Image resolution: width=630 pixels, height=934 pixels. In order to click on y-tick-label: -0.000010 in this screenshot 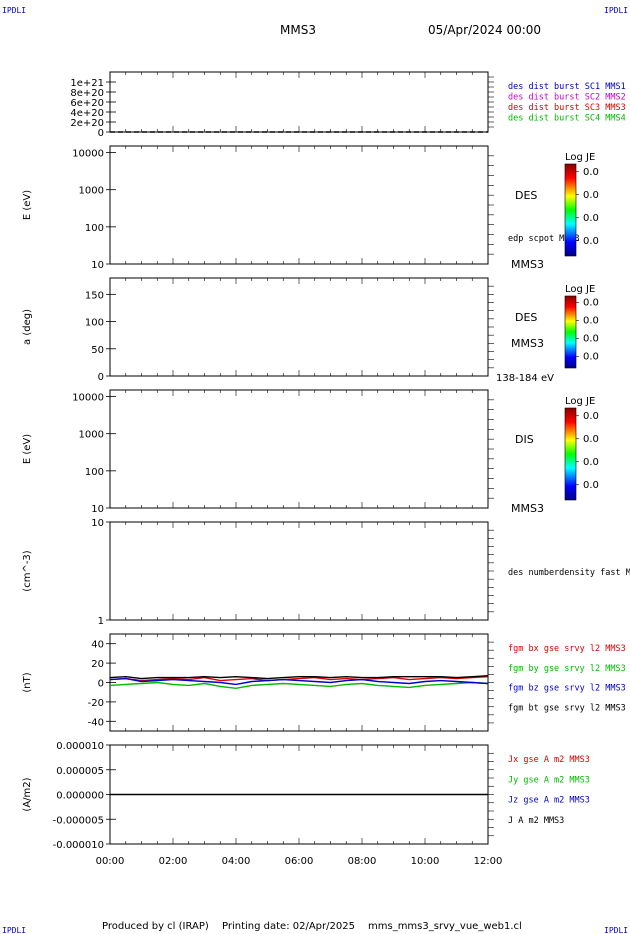, I will do `click(78, 845)`.